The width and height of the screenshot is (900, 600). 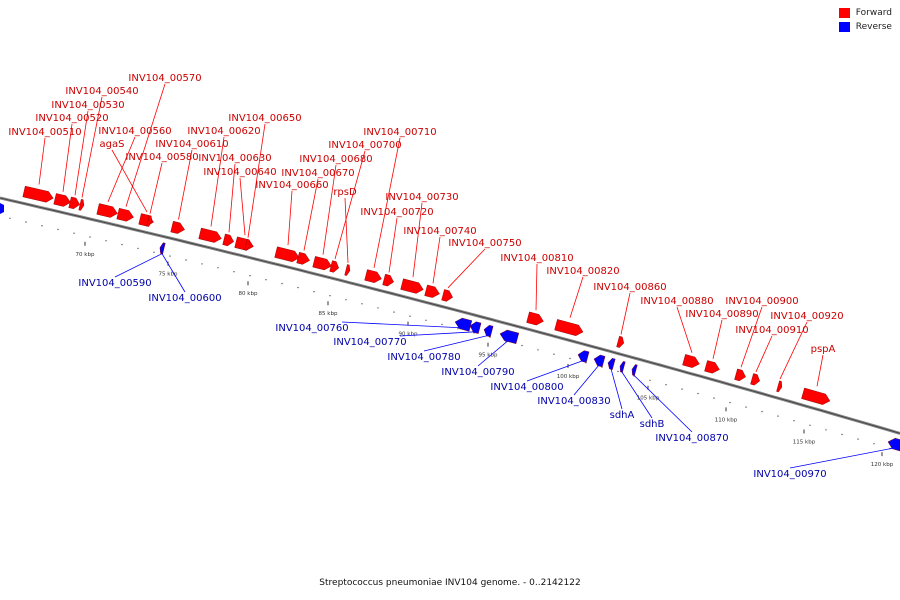 I want to click on tick-label: 80 kbp, so click(x=248, y=294).